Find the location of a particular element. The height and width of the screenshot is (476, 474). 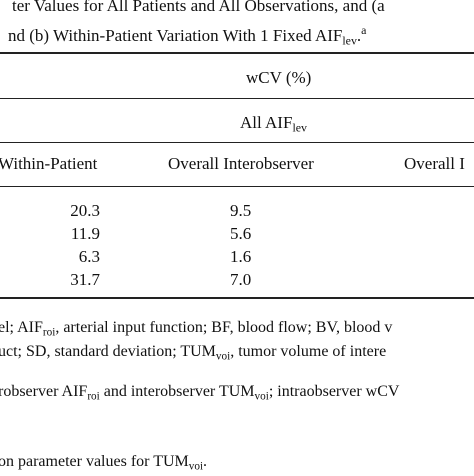

col-header-overall-truncated-text: Overall I is located at coordinates (434, 163).